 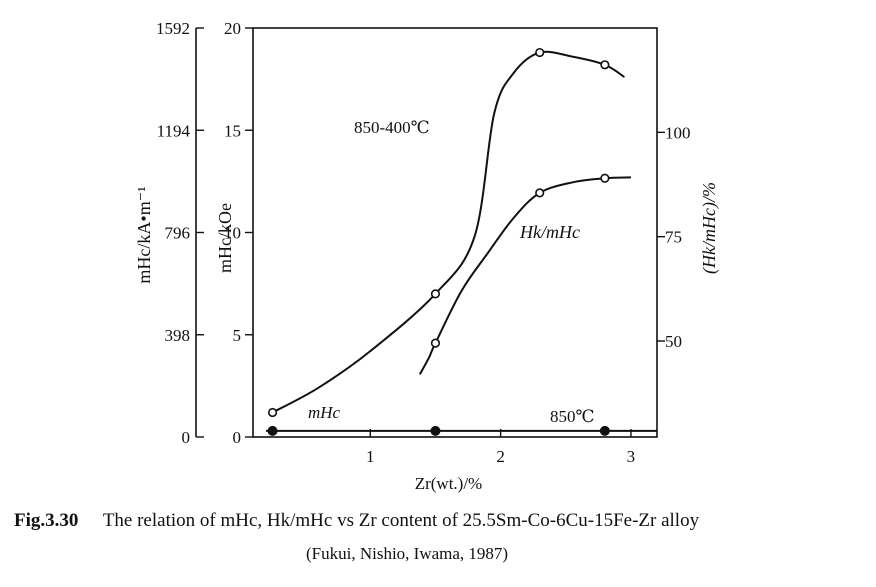 I want to click on y-outer-tick-label: 398, so click(x=178, y=335).